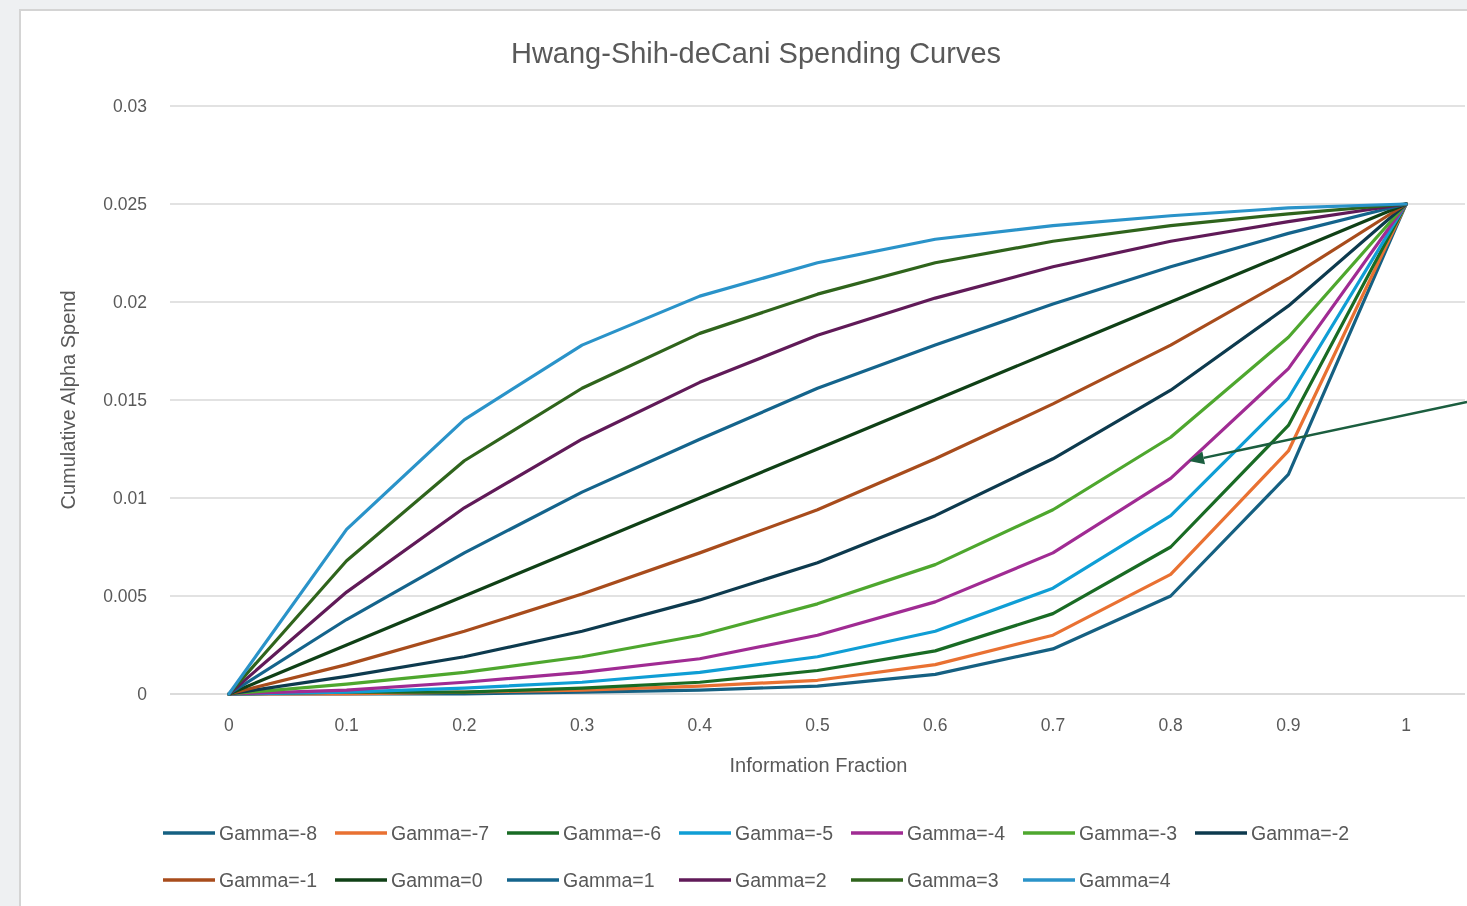 The height and width of the screenshot is (906, 1467). What do you see at coordinates (464, 725) in the screenshot?
I see `x-tick-label: 0.2` at bounding box center [464, 725].